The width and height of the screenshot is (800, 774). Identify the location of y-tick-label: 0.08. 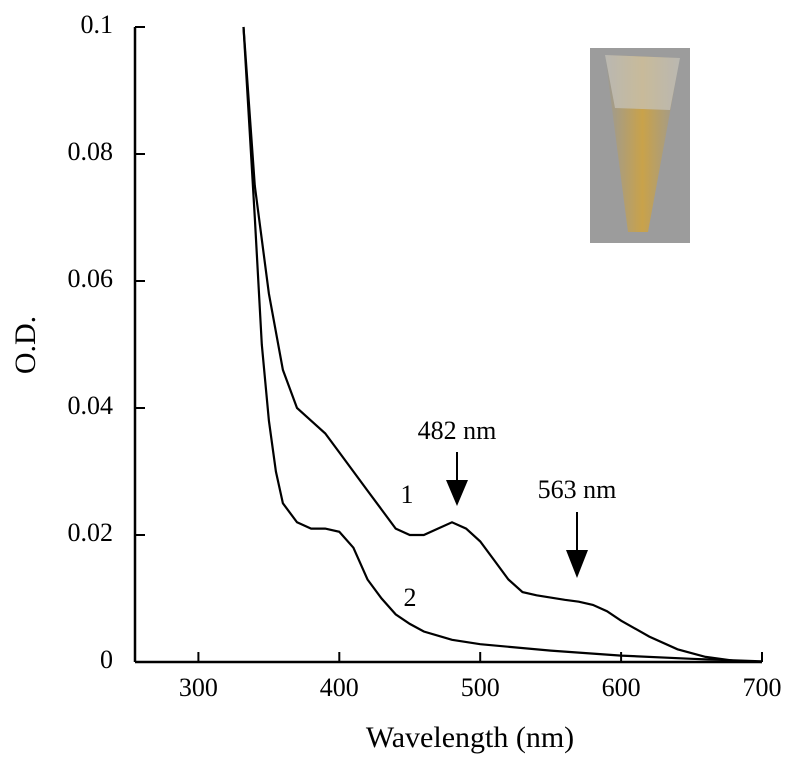
(91, 151).